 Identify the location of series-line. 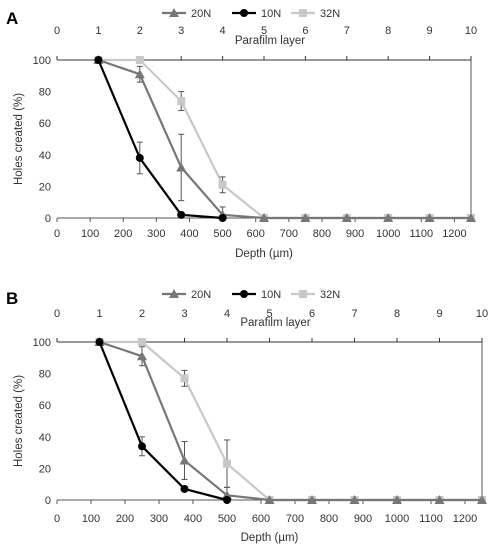
(160, 139).